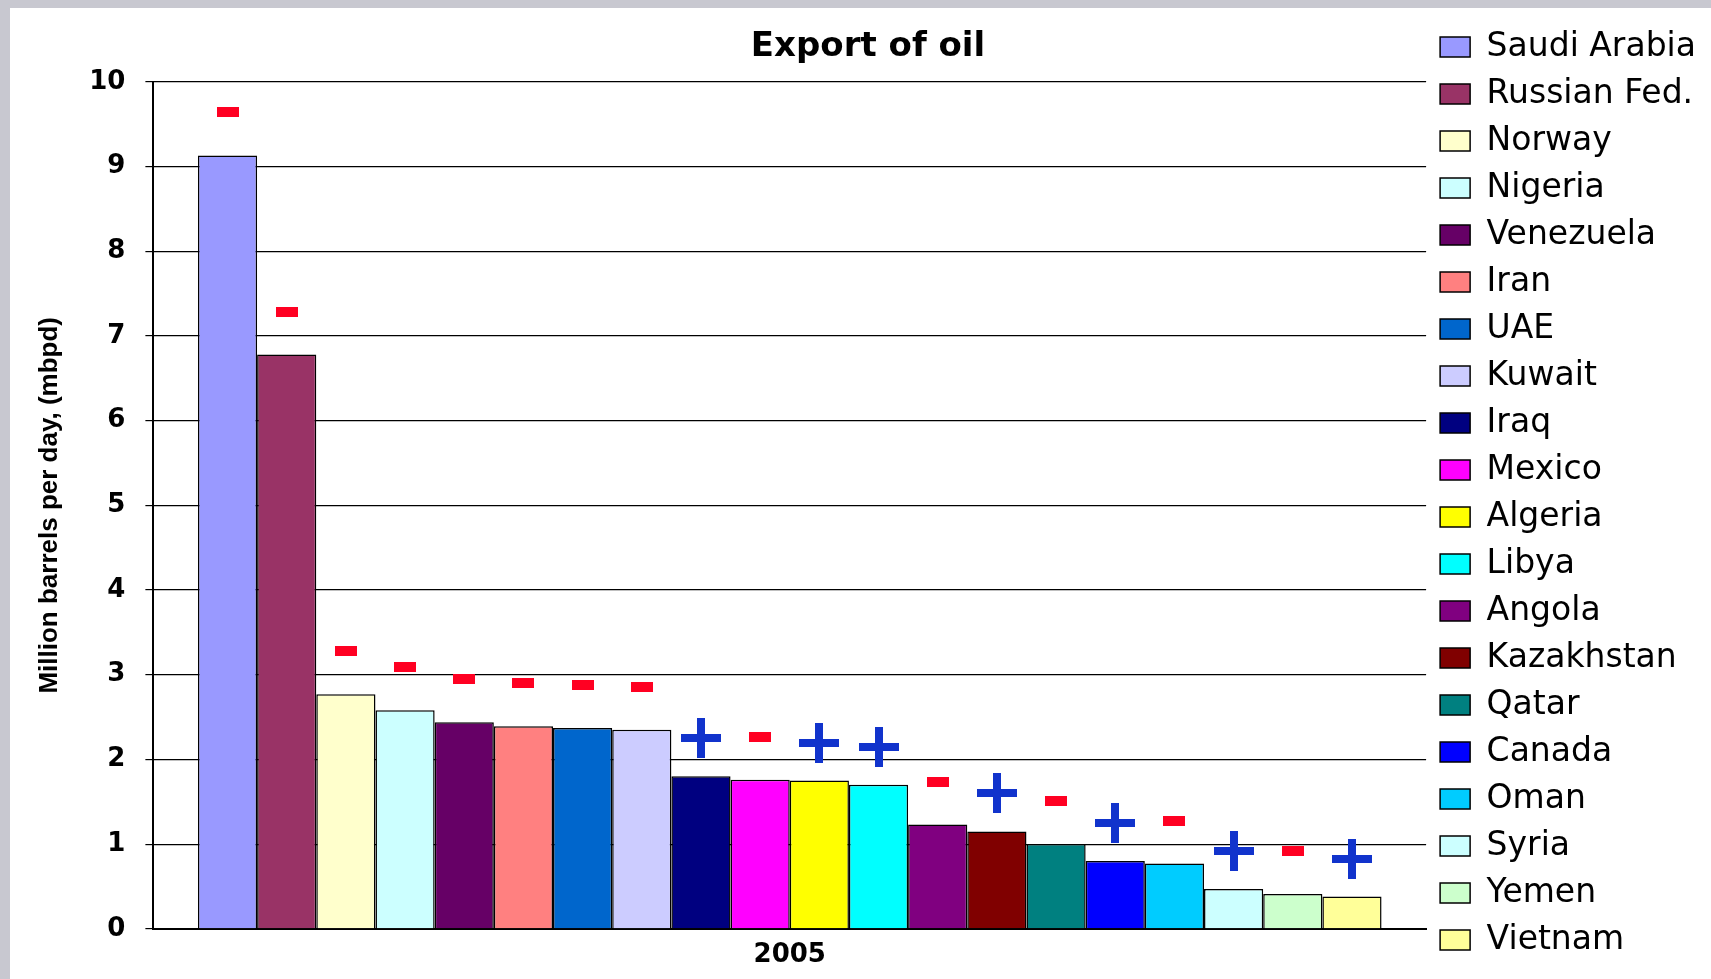 The width and height of the screenshot is (1711, 979). I want to click on y-tick-label: 0, so click(116, 926).